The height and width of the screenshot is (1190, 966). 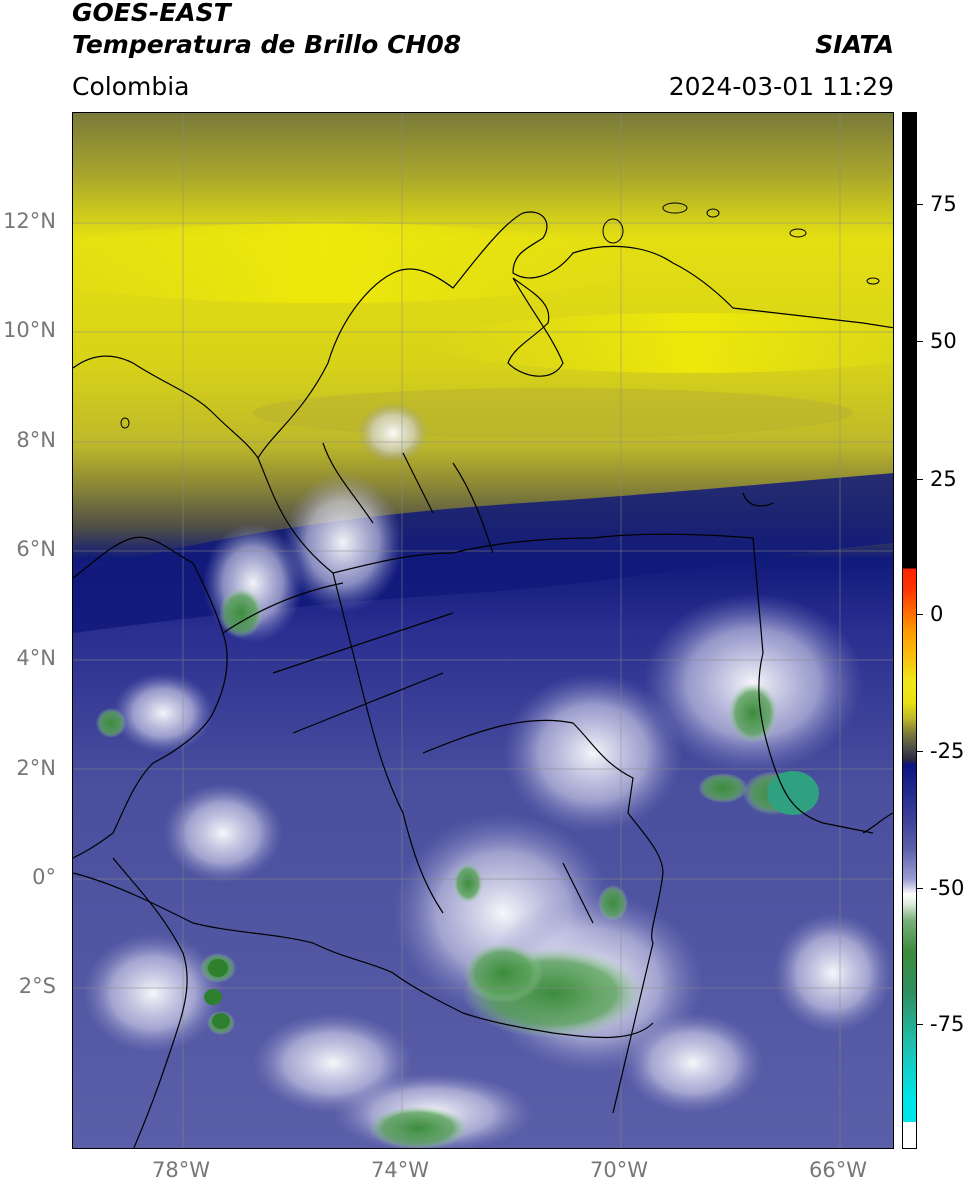 I want to click on colorbar-label: 0, so click(x=937, y=614).